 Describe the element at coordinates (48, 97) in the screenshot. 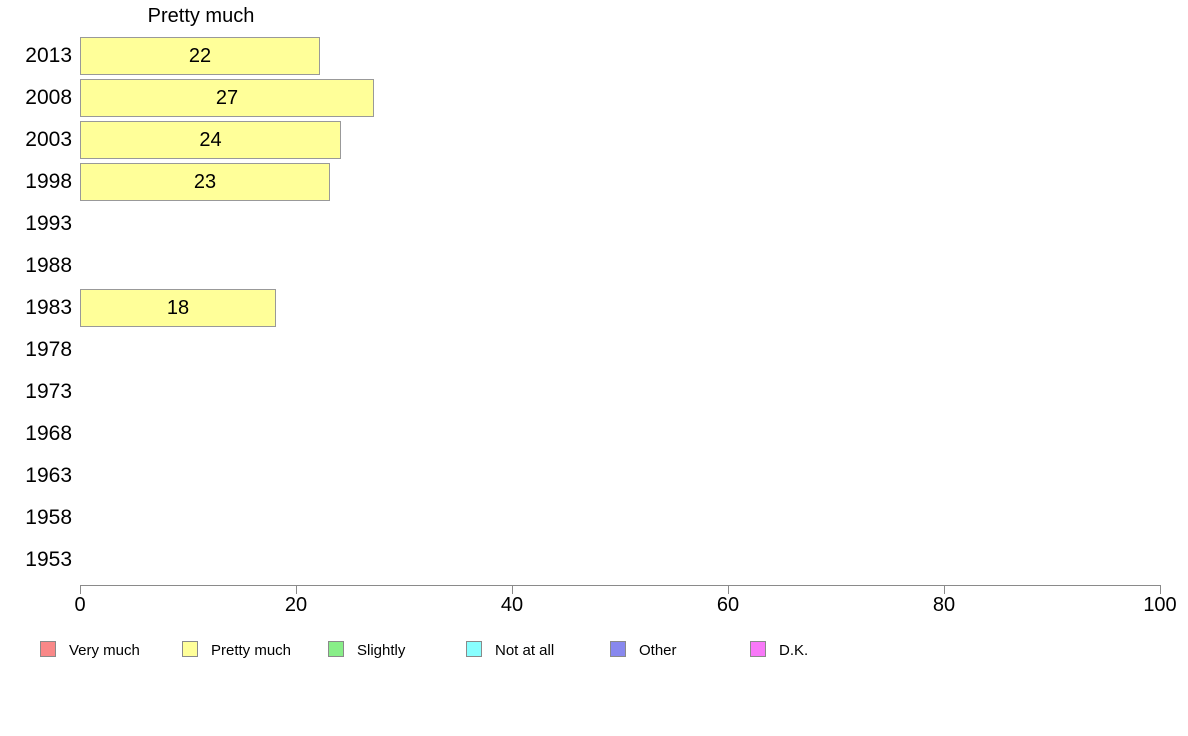

I see `y-axis-label: 2008` at that location.